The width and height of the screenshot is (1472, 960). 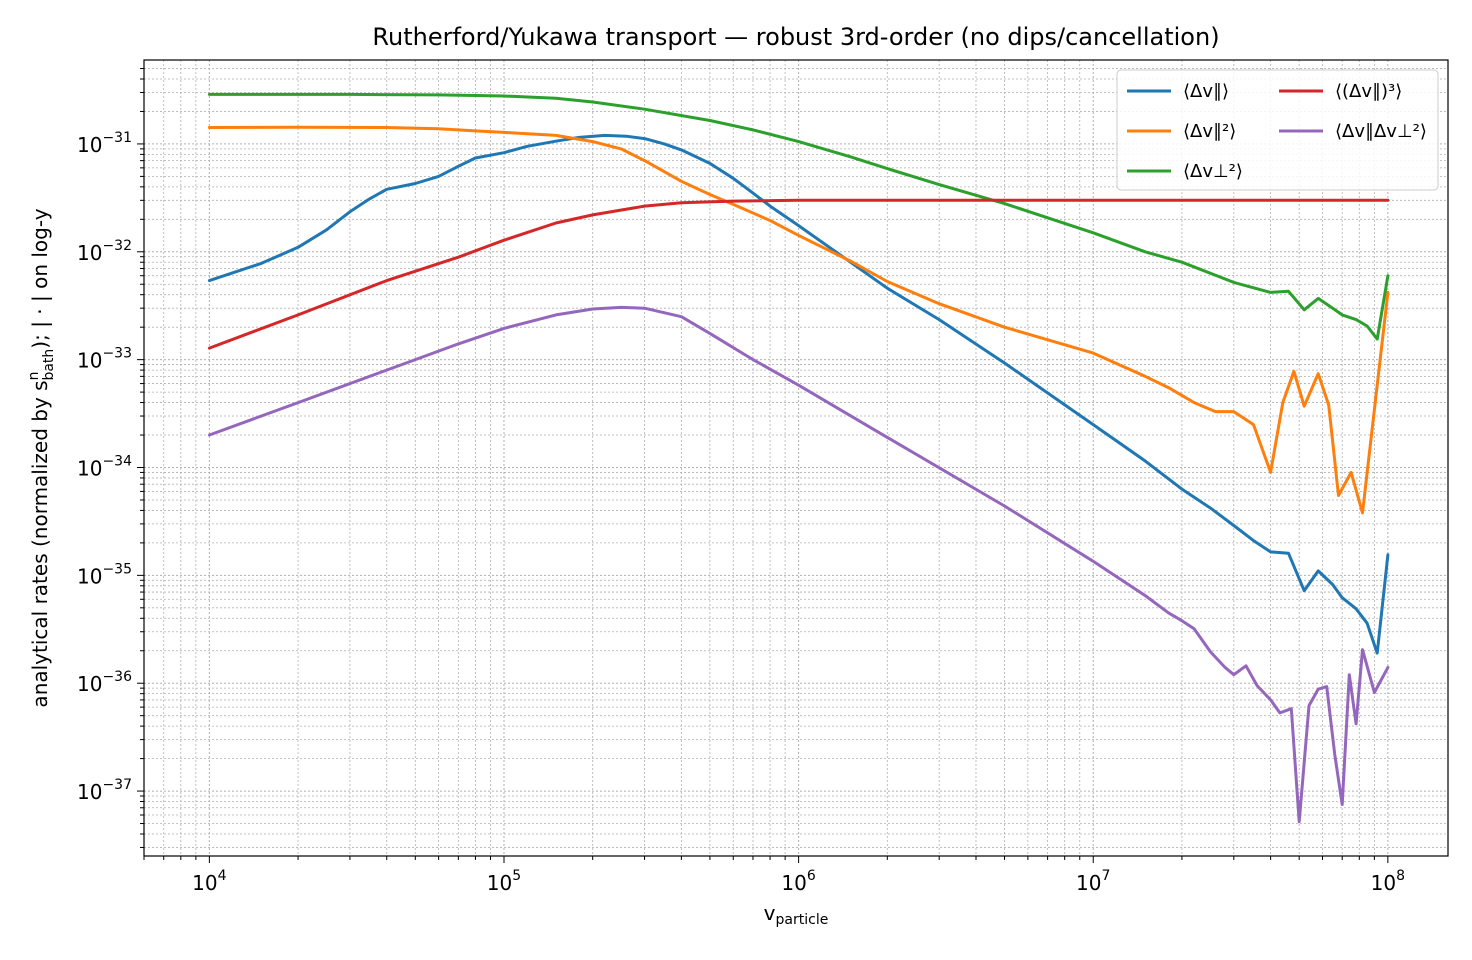 I want to click on y-tick-label: 10−33, so click(x=104, y=359).